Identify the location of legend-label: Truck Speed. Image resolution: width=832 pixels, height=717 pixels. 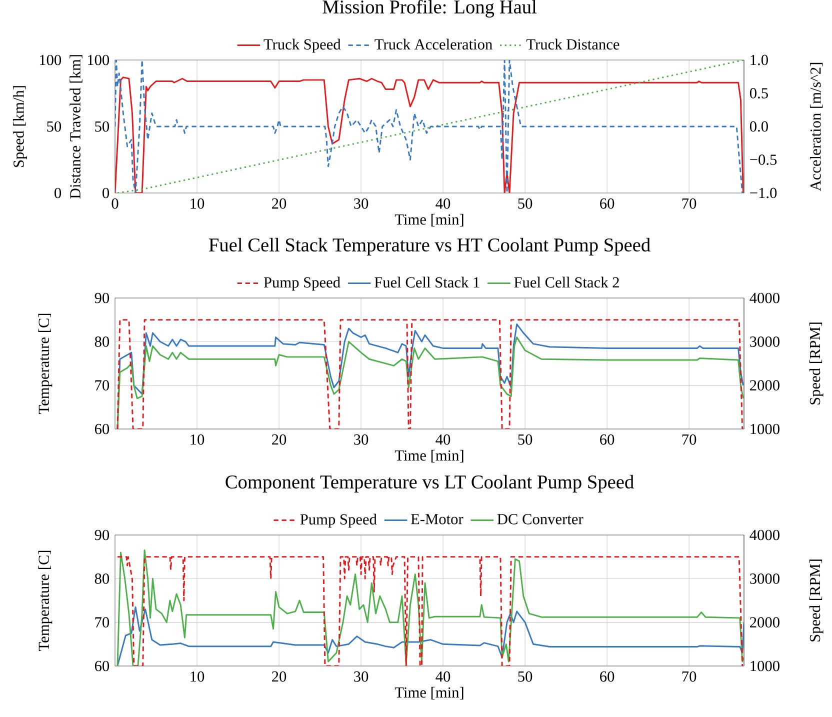
(302, 45).